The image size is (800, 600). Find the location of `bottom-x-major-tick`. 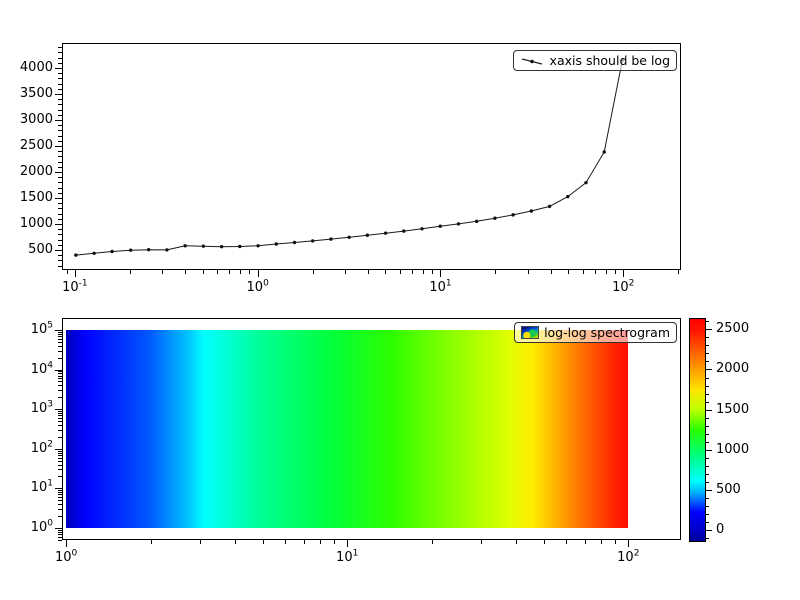

bottom-x-major-tick is located at coordinates (348, 543).